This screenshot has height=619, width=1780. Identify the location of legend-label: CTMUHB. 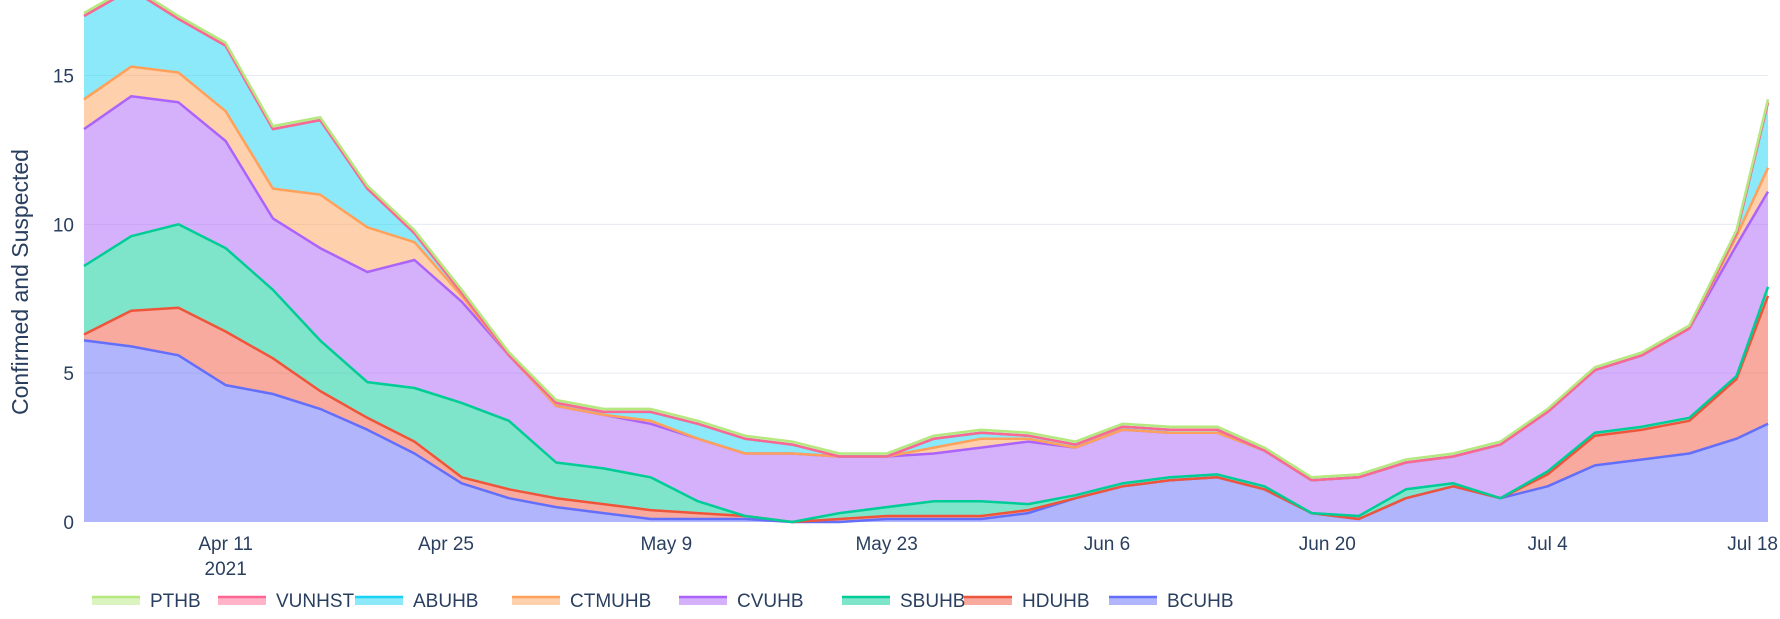
(610, 601).